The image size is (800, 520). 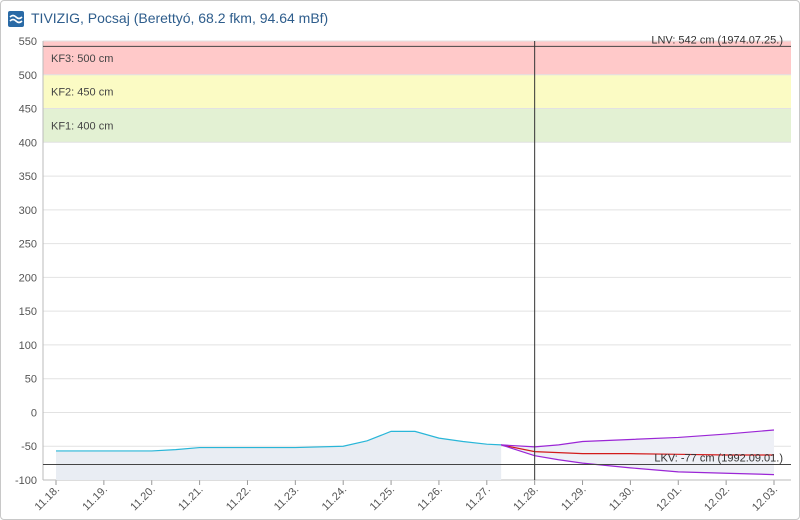 I want to click on x-tick-label: 11.26., so click(x=431, y=499).